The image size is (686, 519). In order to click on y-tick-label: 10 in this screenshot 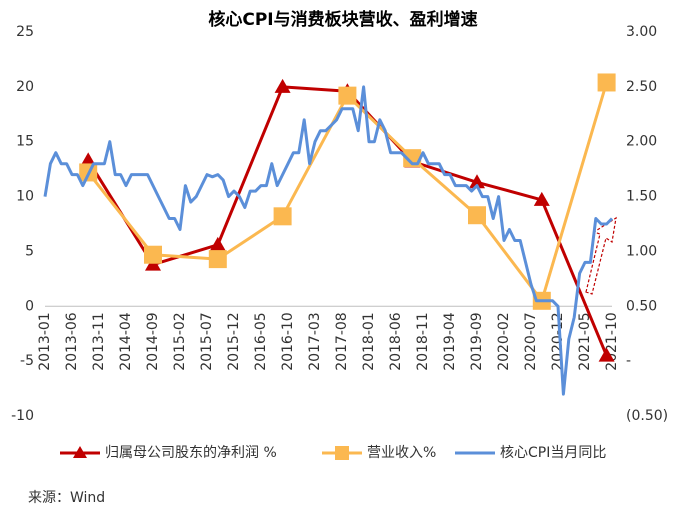, I will do `click(25, 197)`.